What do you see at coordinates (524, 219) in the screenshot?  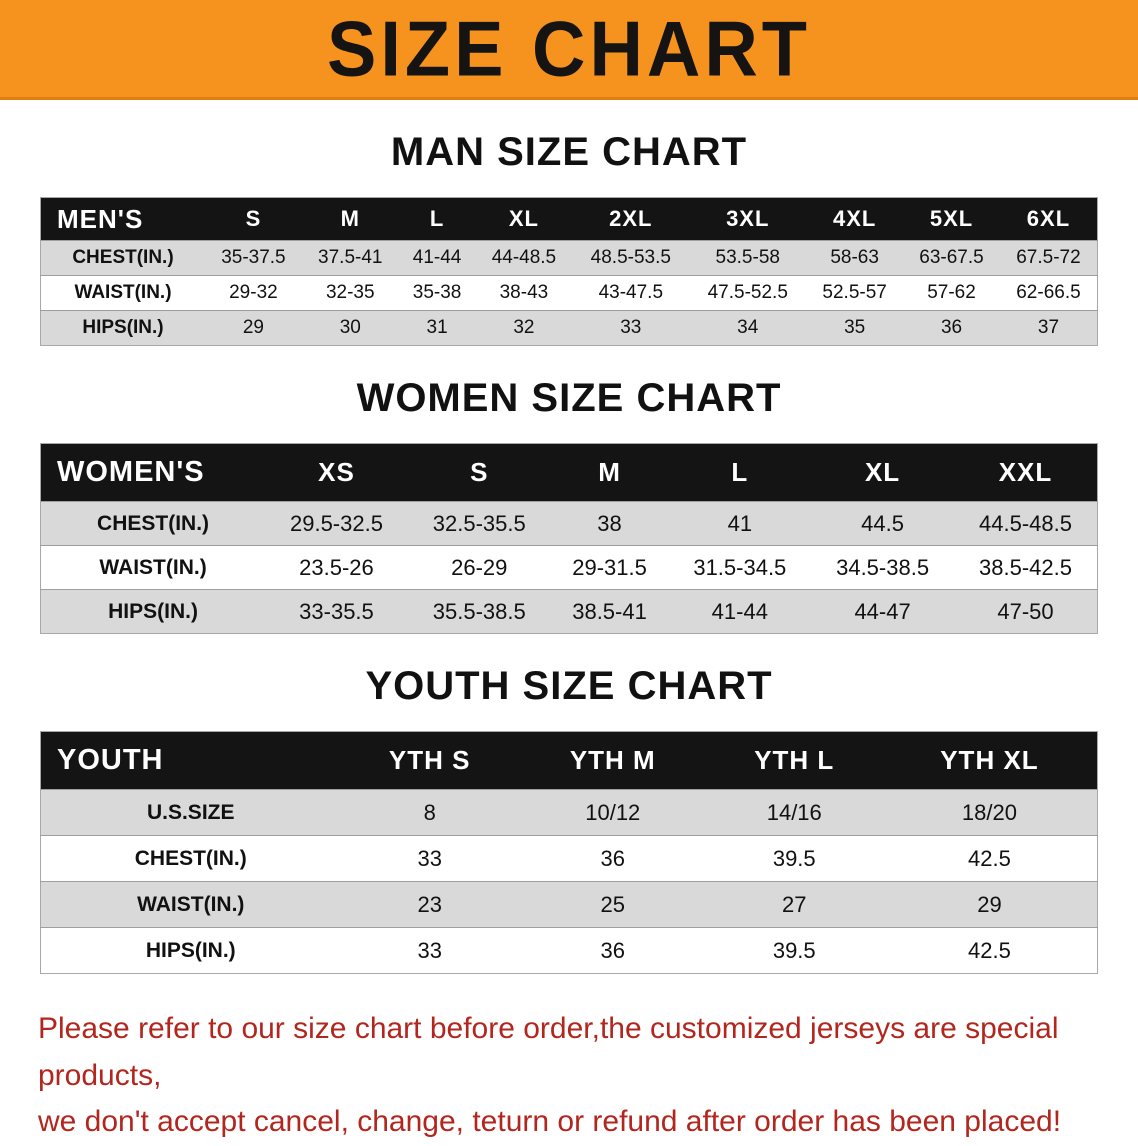 I see `size-header-cell: XL` at bounding box center [524, 219].